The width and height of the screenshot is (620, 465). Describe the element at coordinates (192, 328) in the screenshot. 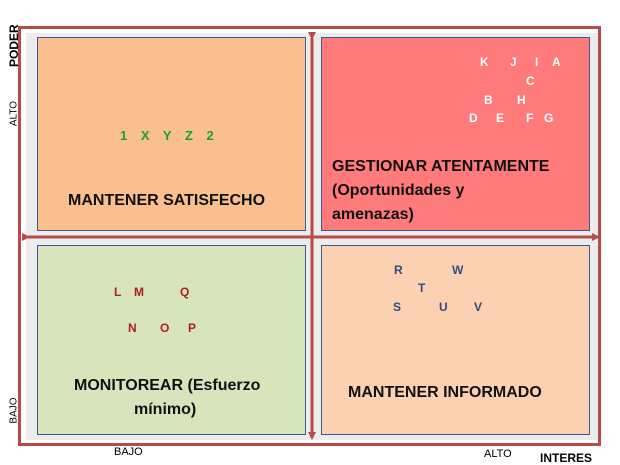

I see `stakeholder-p: P` at that location.